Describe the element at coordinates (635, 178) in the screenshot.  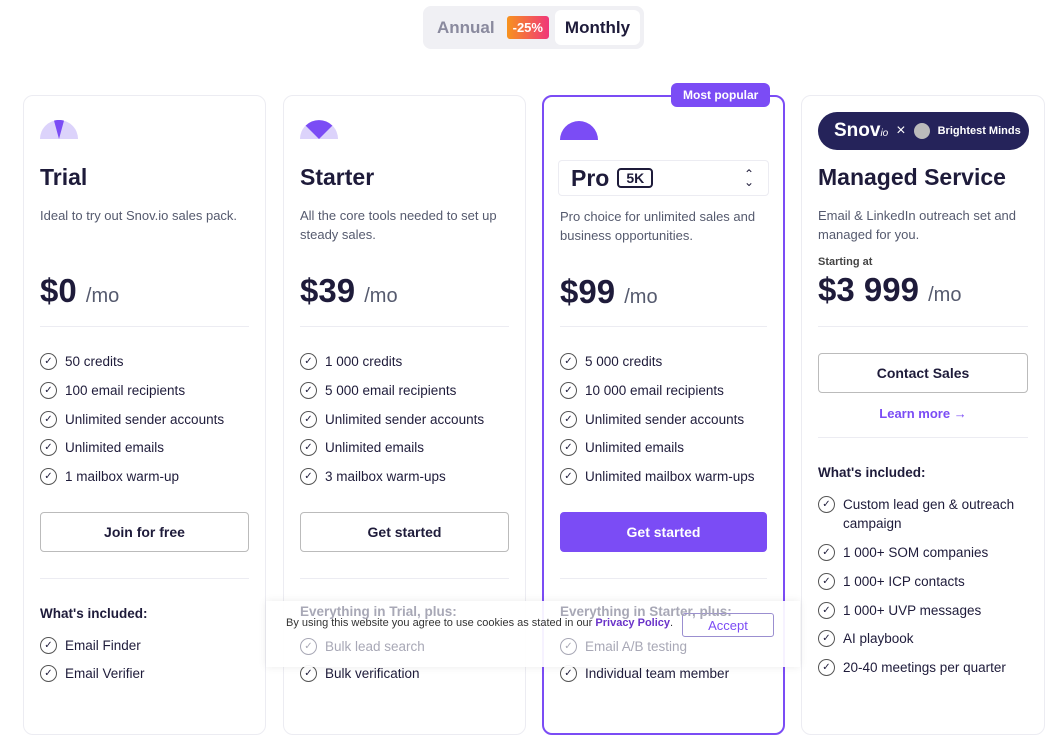
I see `tier-badge: 5K` at that location.